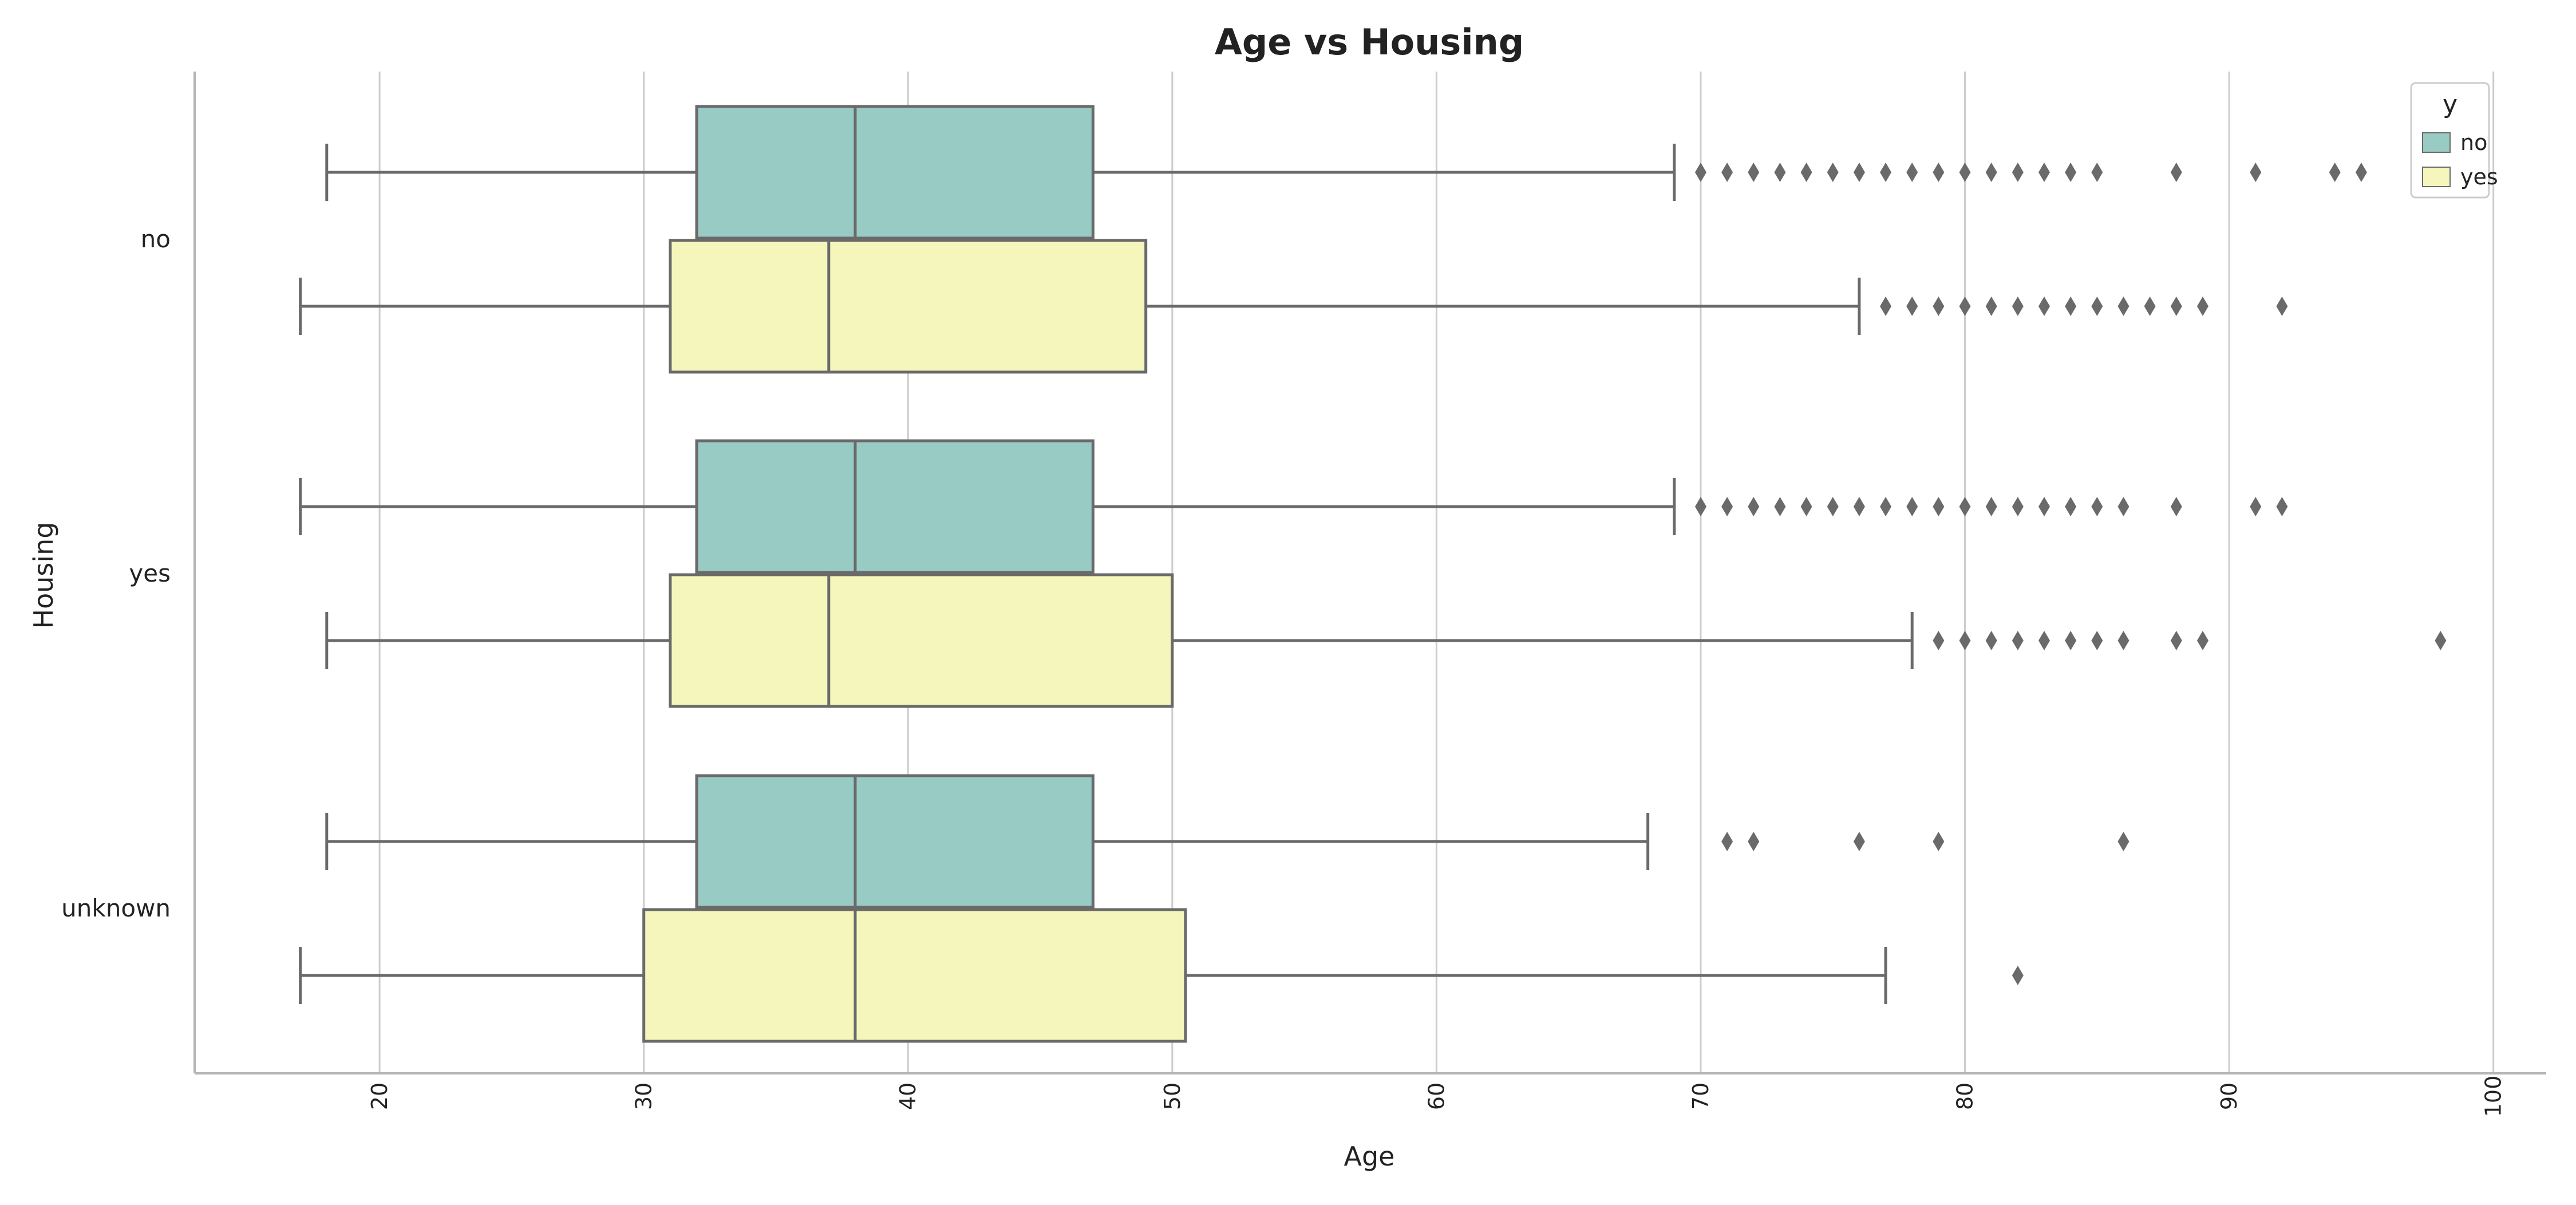  Describe the element at coordinates (2450, 105) in the screenshot. I see `legend-title: y` at that location.